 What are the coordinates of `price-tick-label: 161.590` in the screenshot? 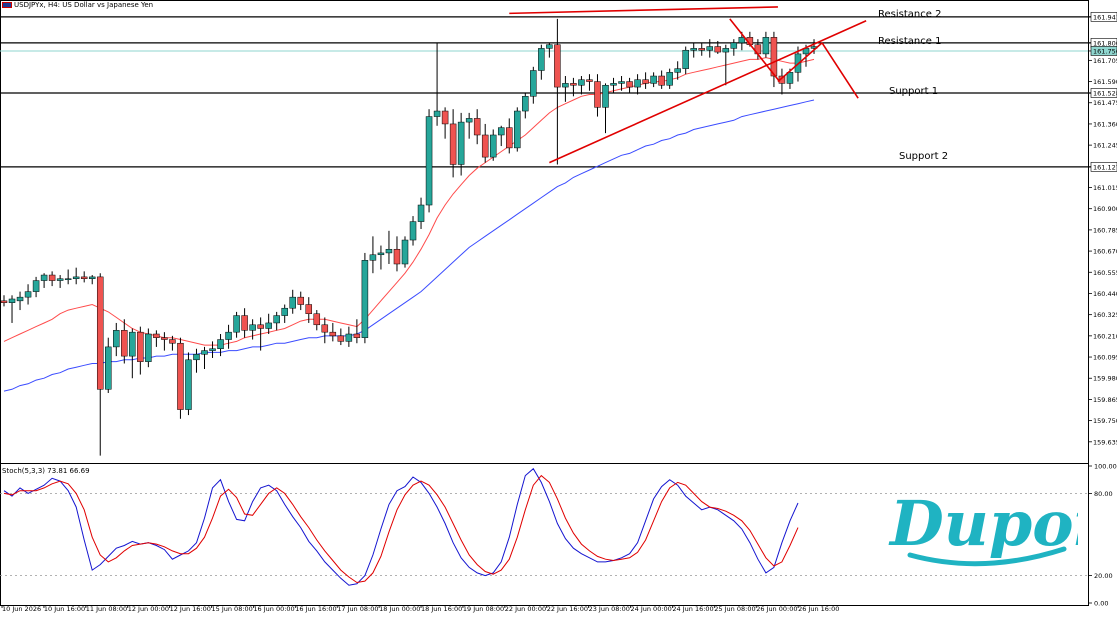 It's located at (1105, 82).